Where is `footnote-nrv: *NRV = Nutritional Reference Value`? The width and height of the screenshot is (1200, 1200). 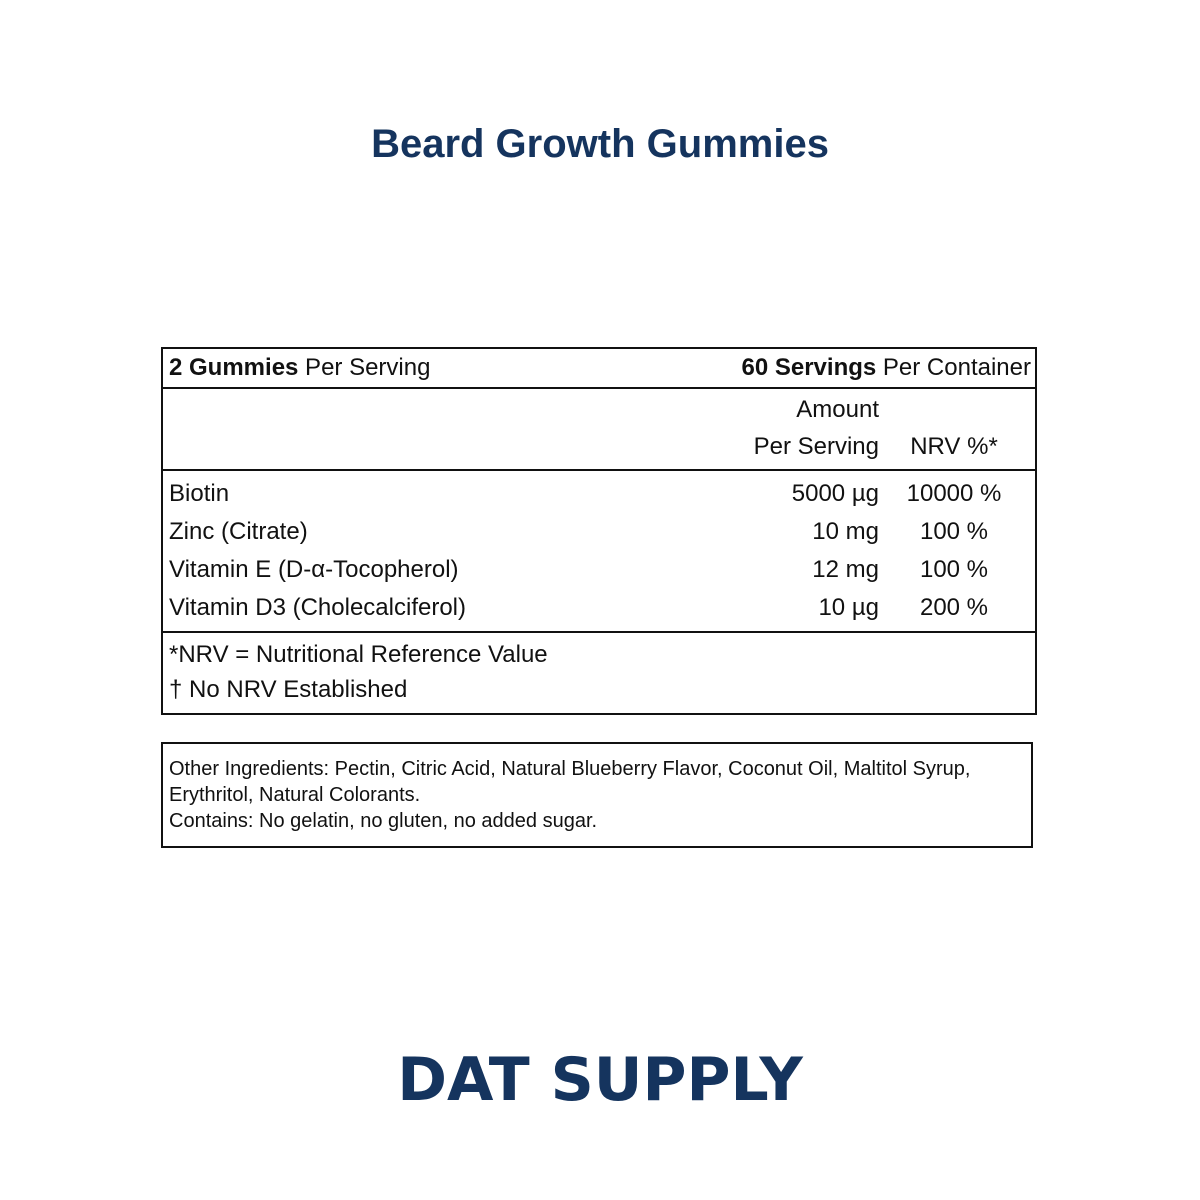
footnote-nrv: *NRV = Nutritional Reference Value is located at coordinates (358, 654).